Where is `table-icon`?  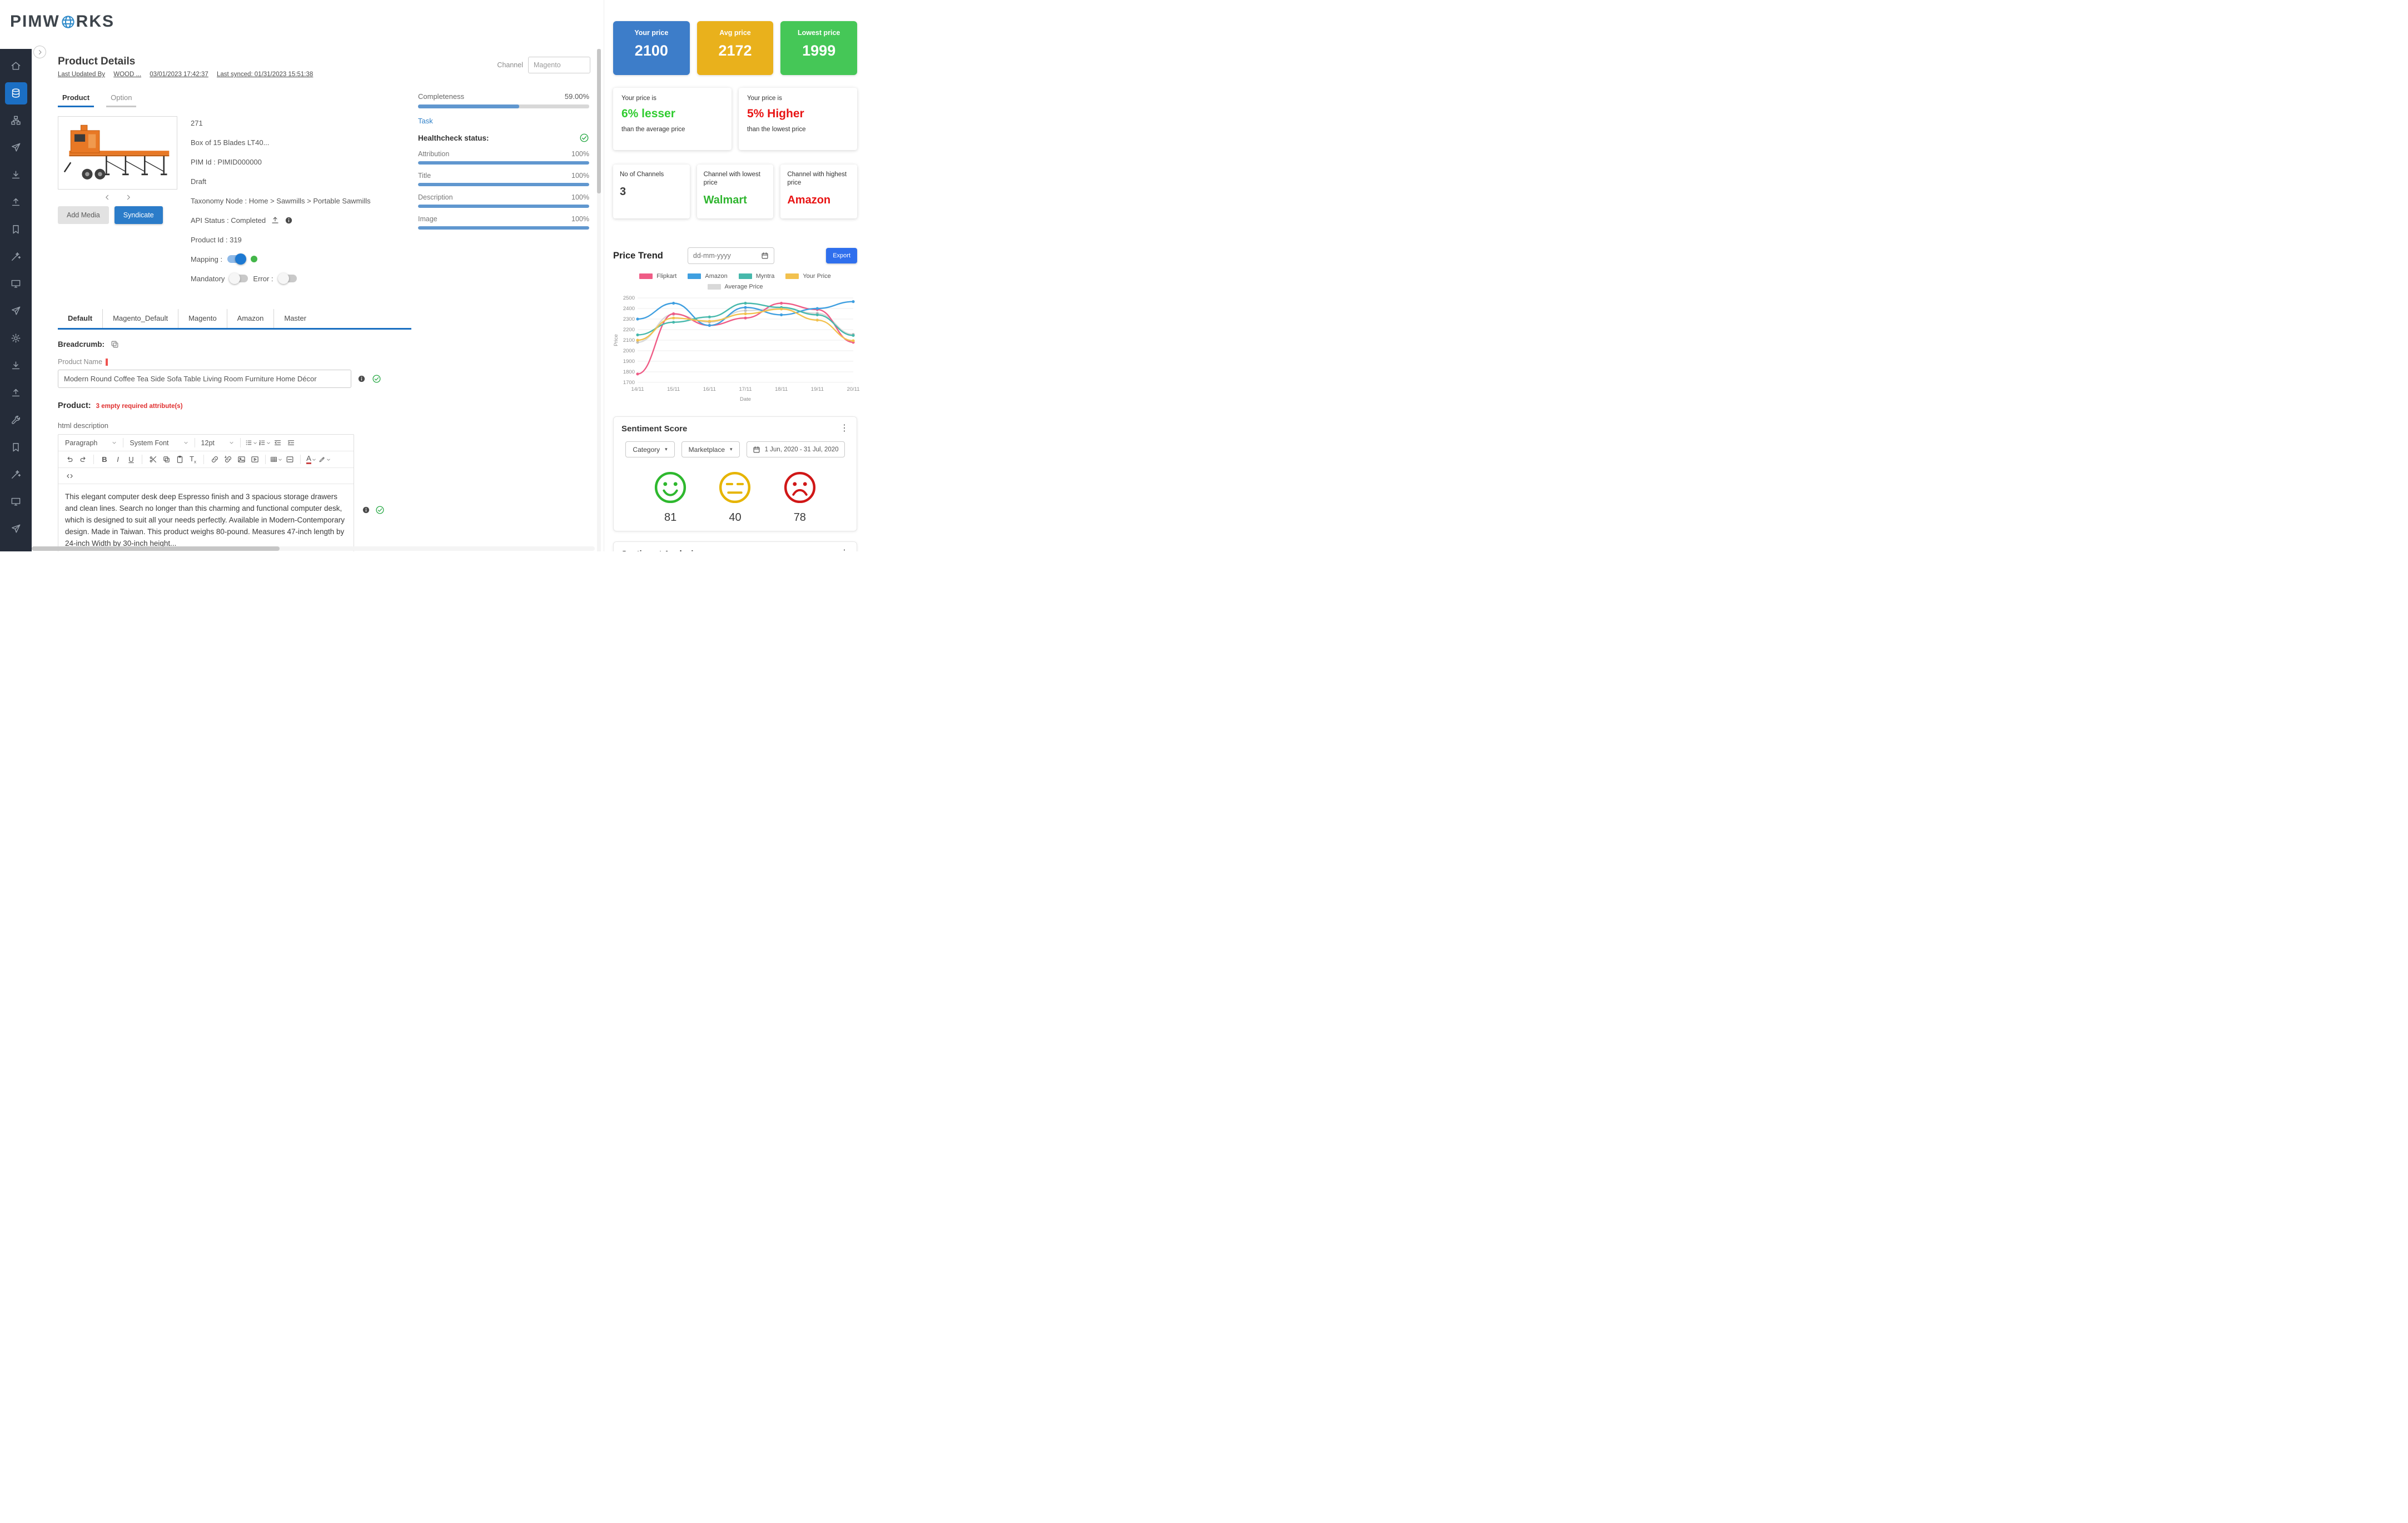
table-icon is located at coordinates (276, 460).